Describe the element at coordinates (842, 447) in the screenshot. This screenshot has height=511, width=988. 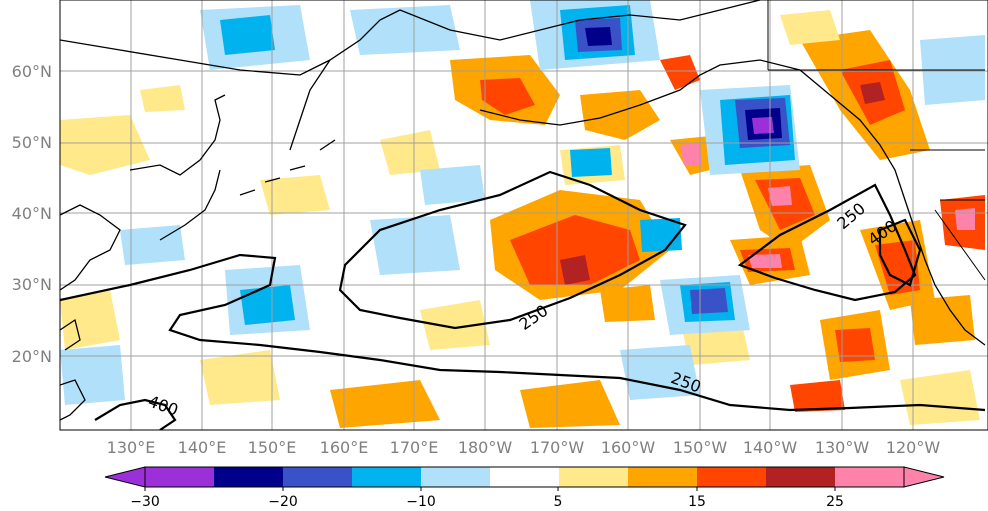
I see `longitude-label: 130°W` at that location.